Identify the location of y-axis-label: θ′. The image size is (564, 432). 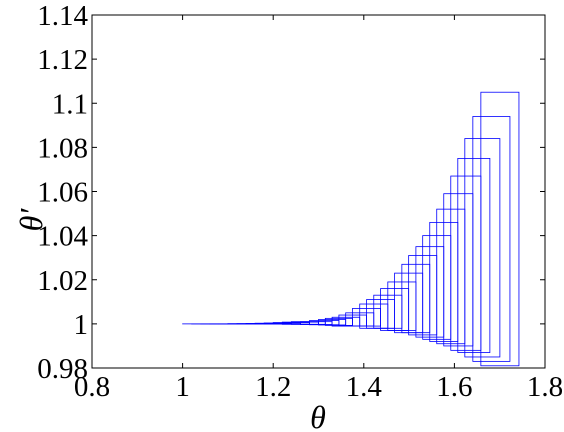
(31, 220).